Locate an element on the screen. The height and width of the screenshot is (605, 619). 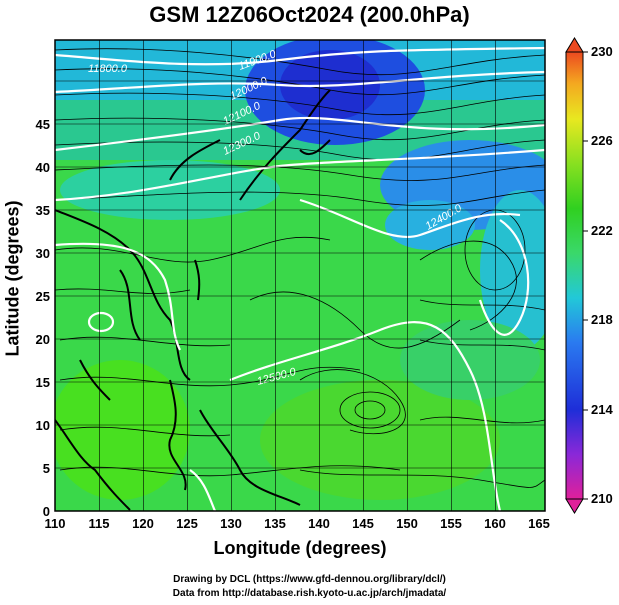
x-tick-label: 120 is located at coordinates (143, 523).